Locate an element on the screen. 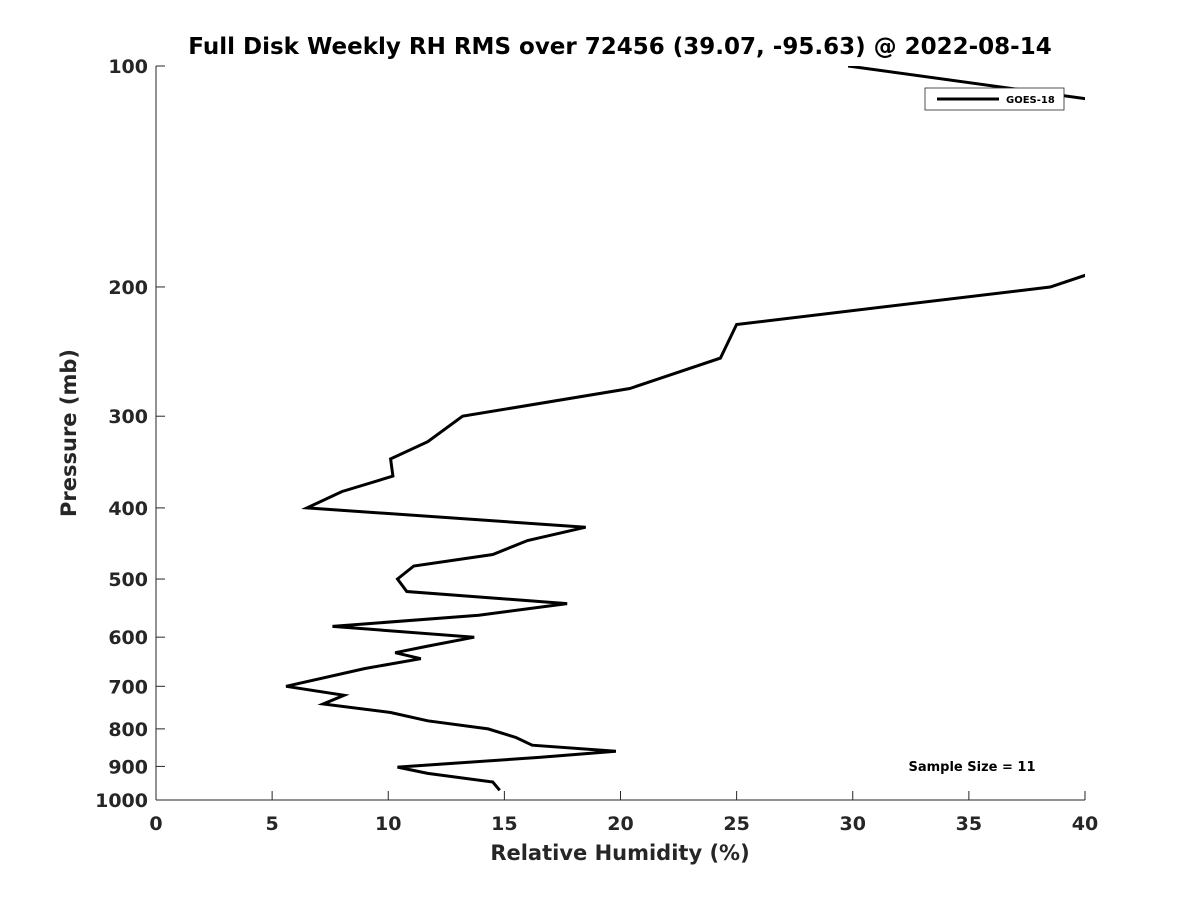 The width and height of the screenshot is (1200, 900). x-tick-label: 25 is located at coordinates (736, 824).